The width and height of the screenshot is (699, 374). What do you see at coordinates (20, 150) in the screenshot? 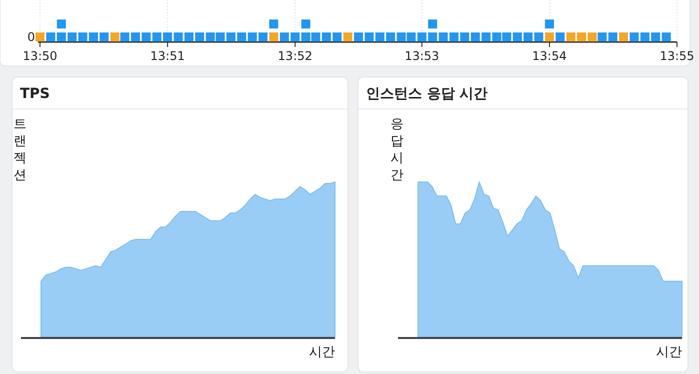
I see `y-axis-title: 트랜젝션` at bounding box center [20, 150].